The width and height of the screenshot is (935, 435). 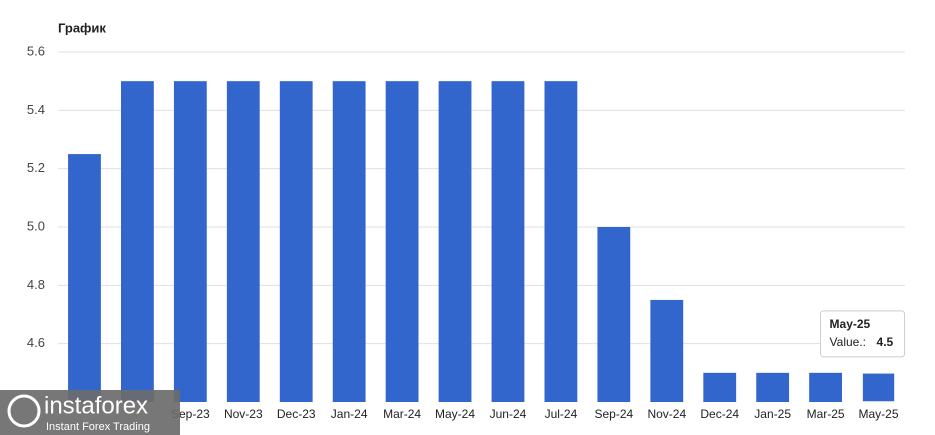 What do you see at coordinates (190, 414) in the screenshot?
I see `x-tick-label: Sep-23` at bounding box center [190, 414].